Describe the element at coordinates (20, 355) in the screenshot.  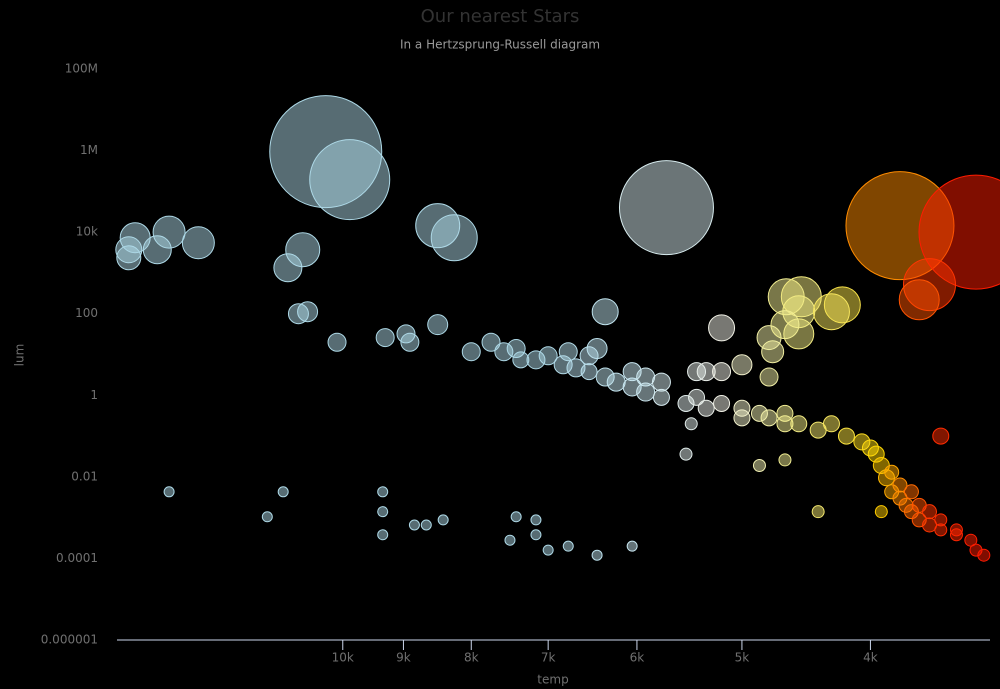
I see `y-axis-title: lum` at that location.